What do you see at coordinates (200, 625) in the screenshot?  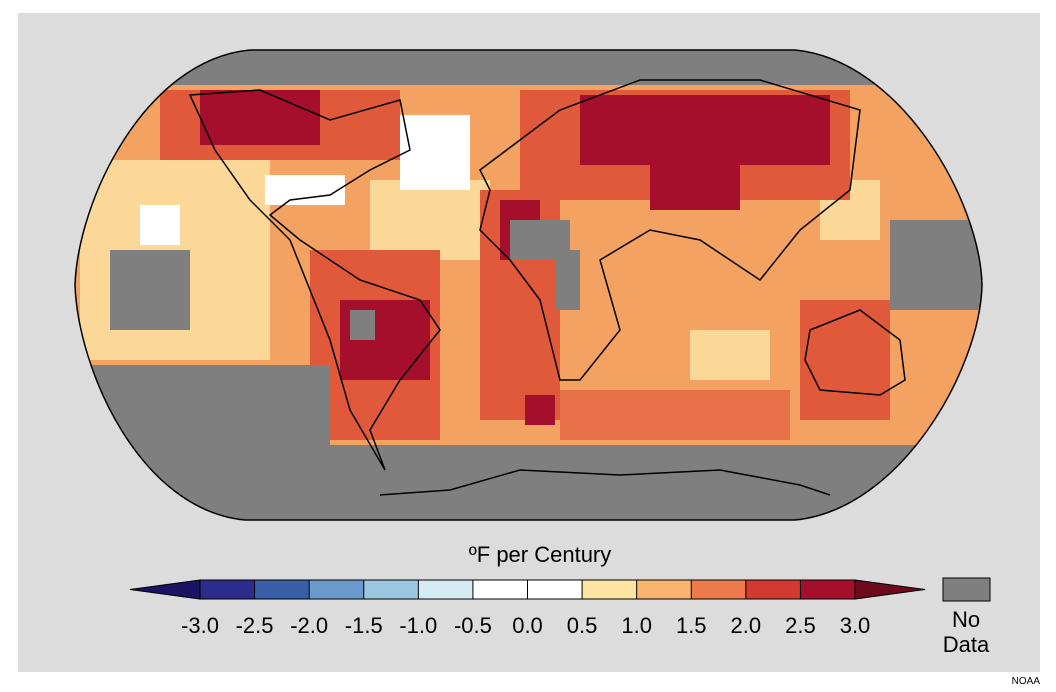 I see `tick-label: -3.0` at bounding box center [200, 625].